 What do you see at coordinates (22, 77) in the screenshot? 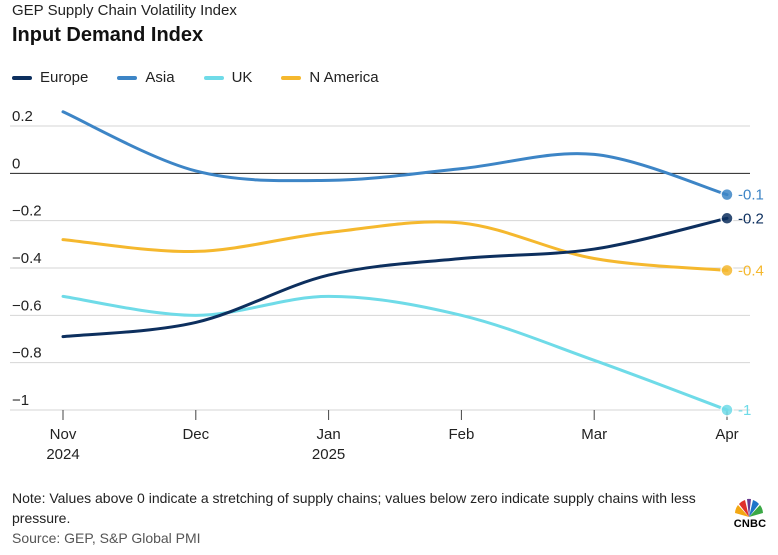
I see `legend-swatch-europe` at bounding box center [22, 77].